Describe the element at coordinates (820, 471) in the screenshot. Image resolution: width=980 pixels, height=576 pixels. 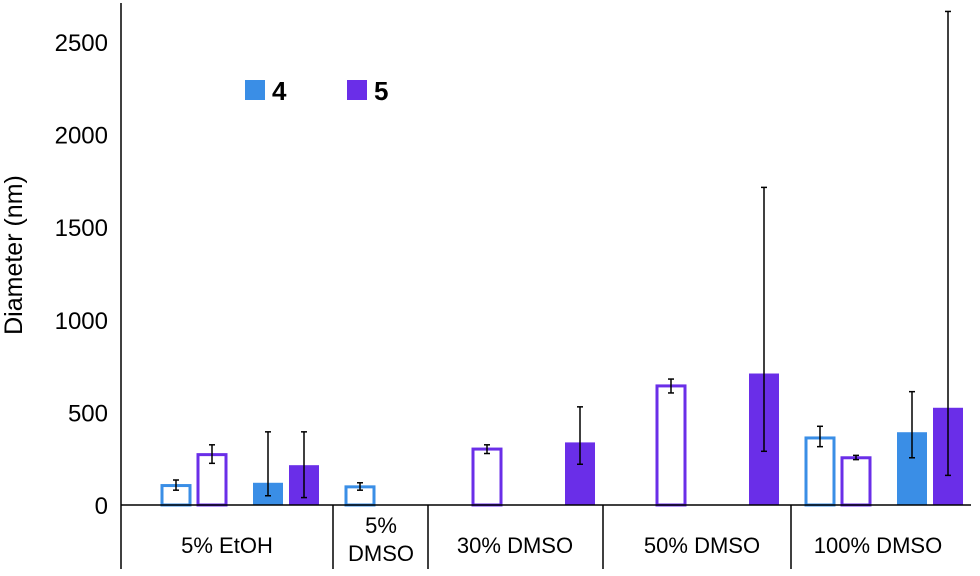
I see `bar-4-open` at that location.